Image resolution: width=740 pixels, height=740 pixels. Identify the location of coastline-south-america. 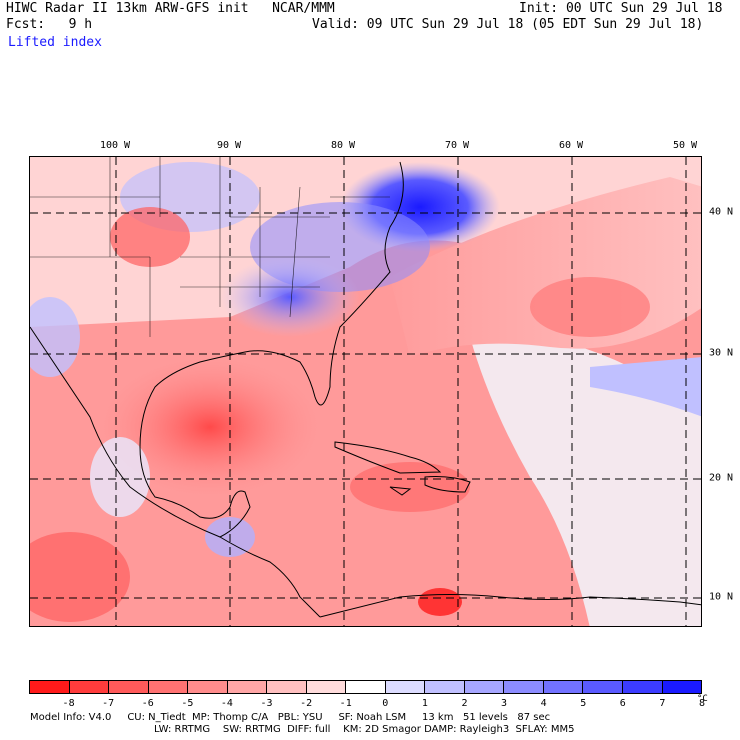
(510, 606).